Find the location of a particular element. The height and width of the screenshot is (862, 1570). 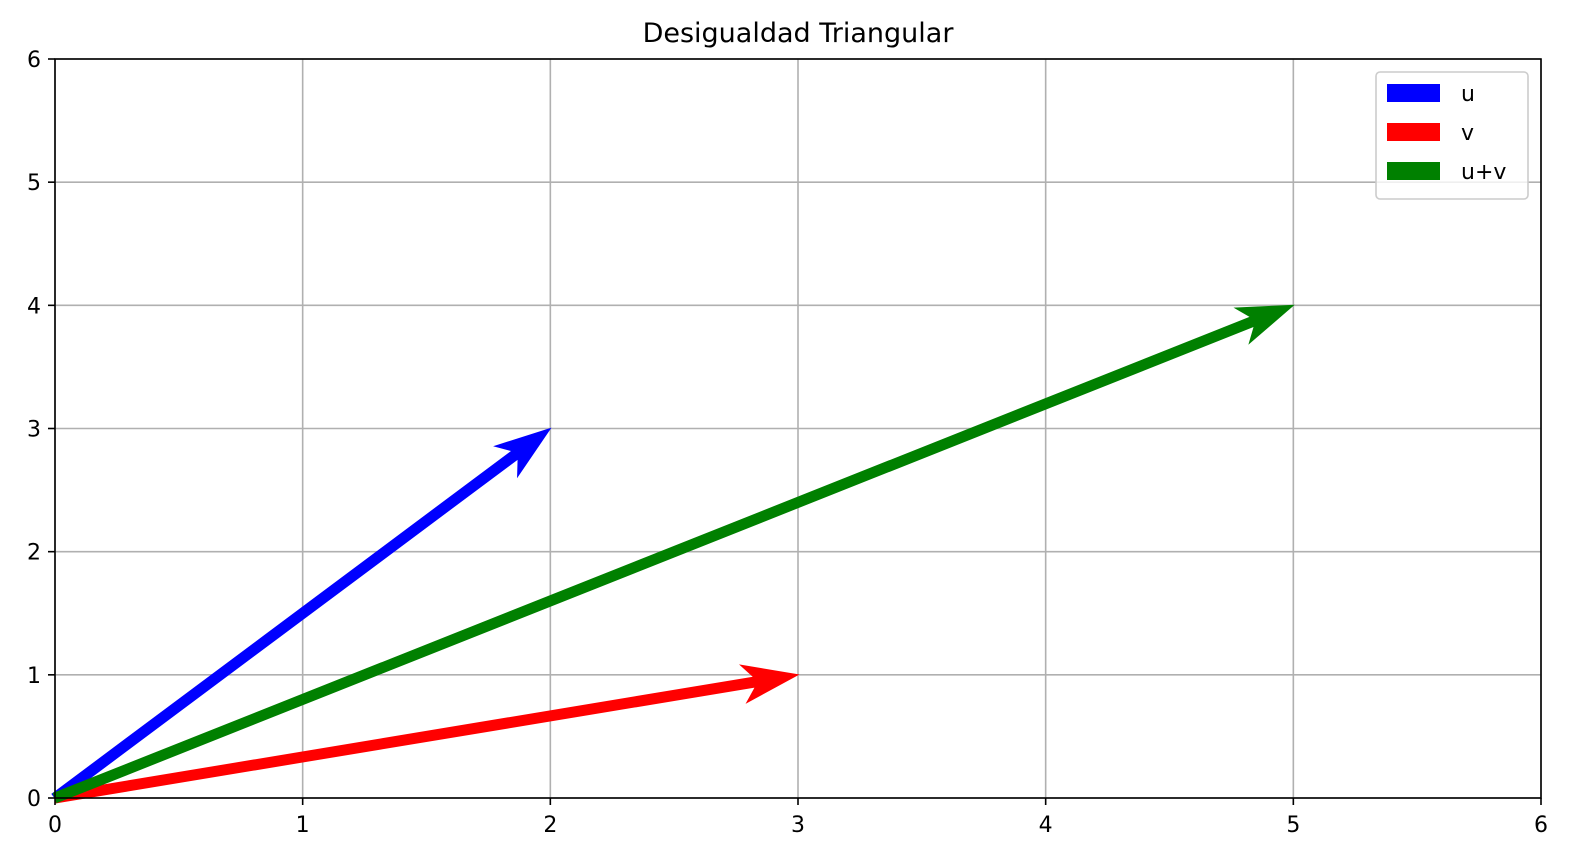

y-tick-label: 2 is located at coordinates (34, 553).